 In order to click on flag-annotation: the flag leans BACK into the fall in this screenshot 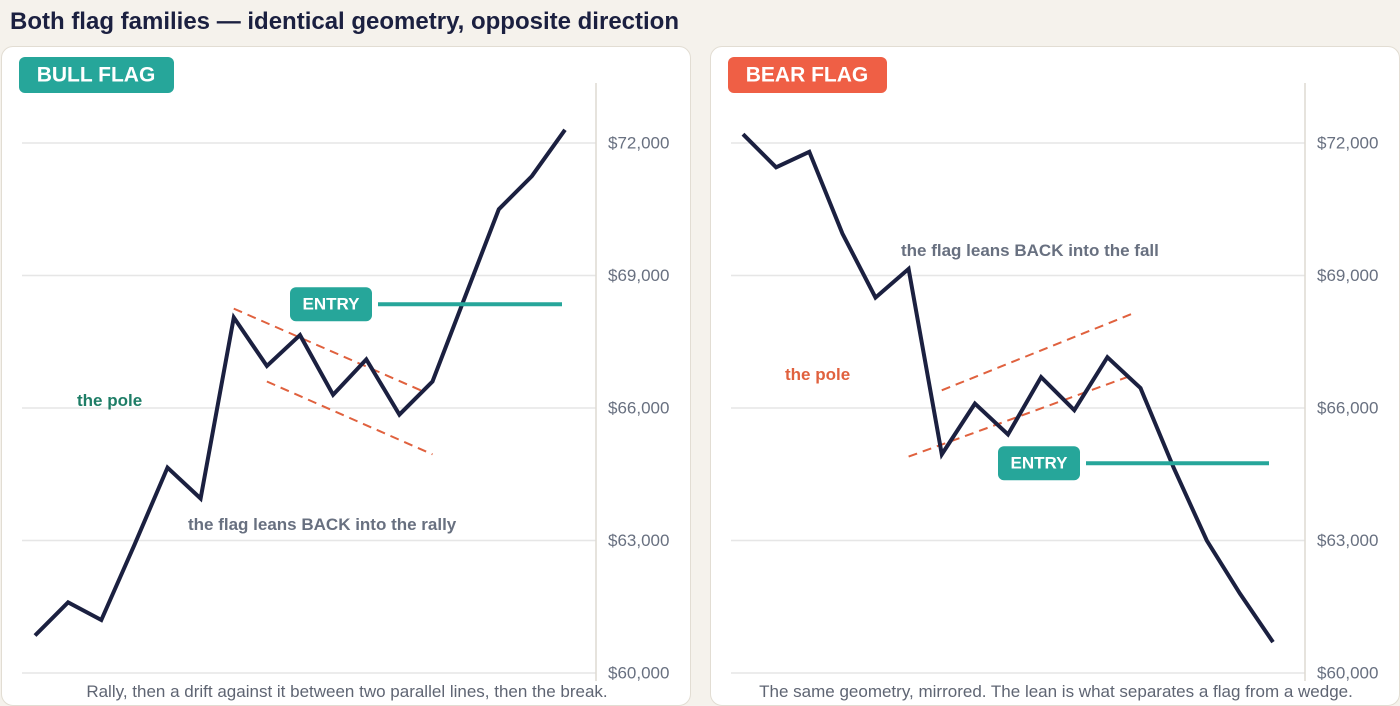, I will do `click(1030, 250)`.